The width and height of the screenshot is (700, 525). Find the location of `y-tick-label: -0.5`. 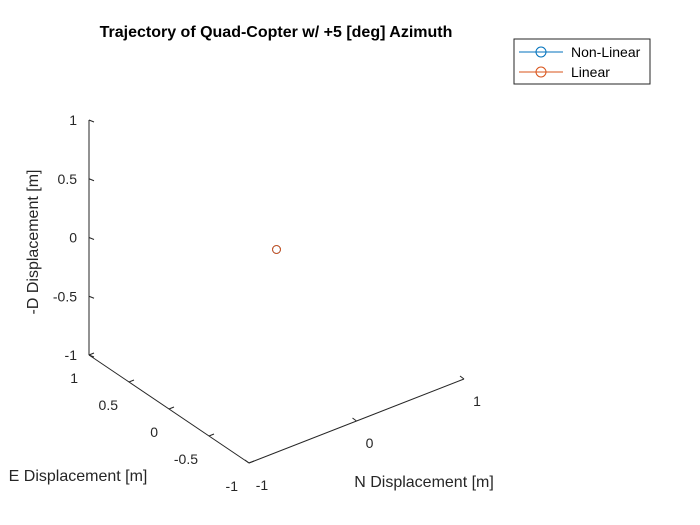

y-tick-label: -0.5 is located at coordinates (186, 459).